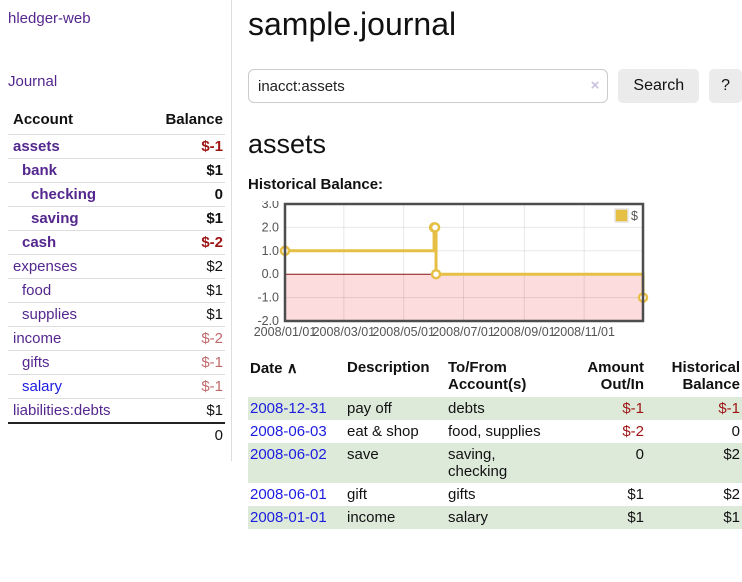 The image size is (742, 582). I want to click on balance-column-header-register: Historical Balance, so click(705, 376).